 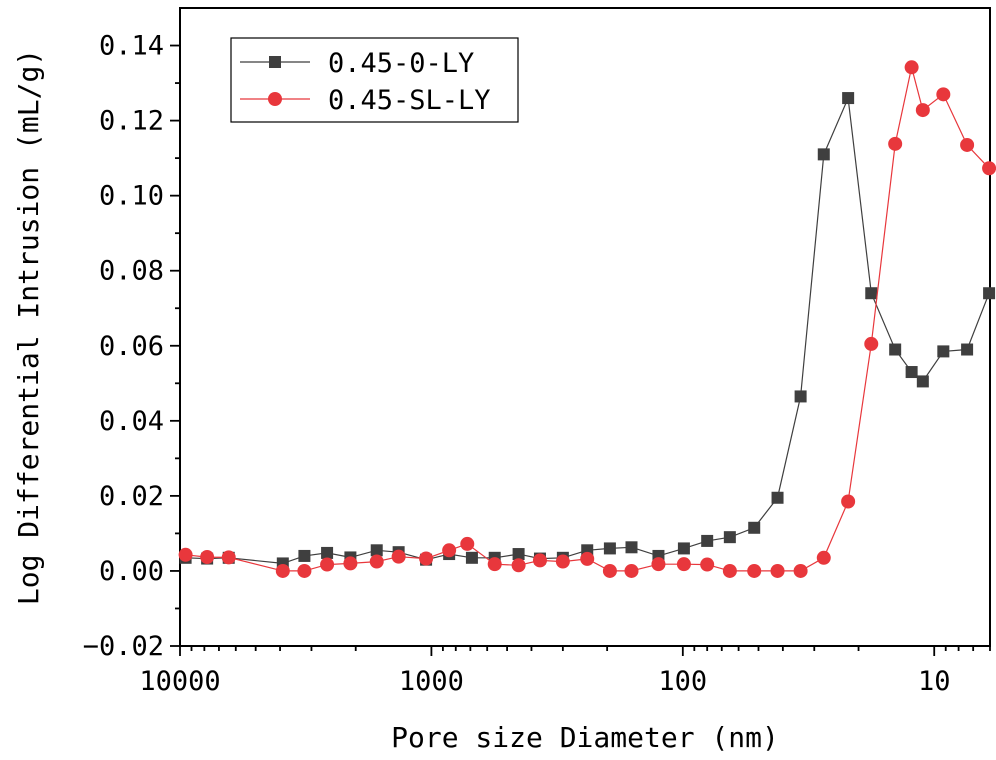 What do you see at coordinates (682, 681) in the screenshot?
I see `x-tick-label: 100` at bounding box center [682, 681].